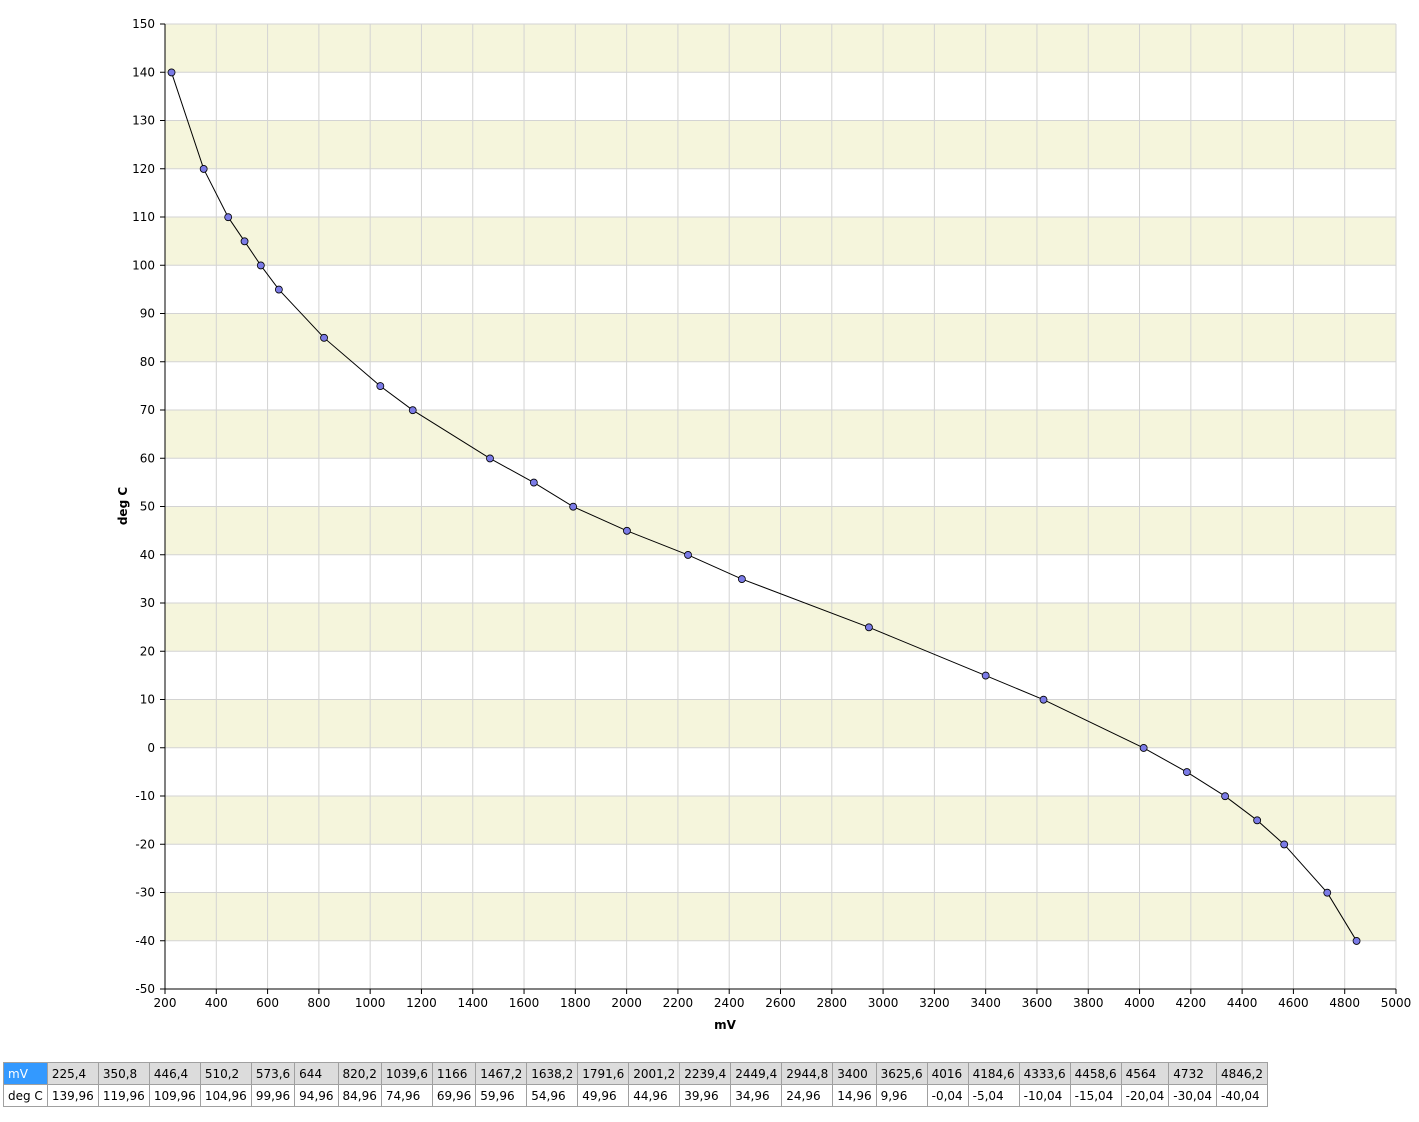  I want to click on y-tick-label: -10, so click(145, 796).